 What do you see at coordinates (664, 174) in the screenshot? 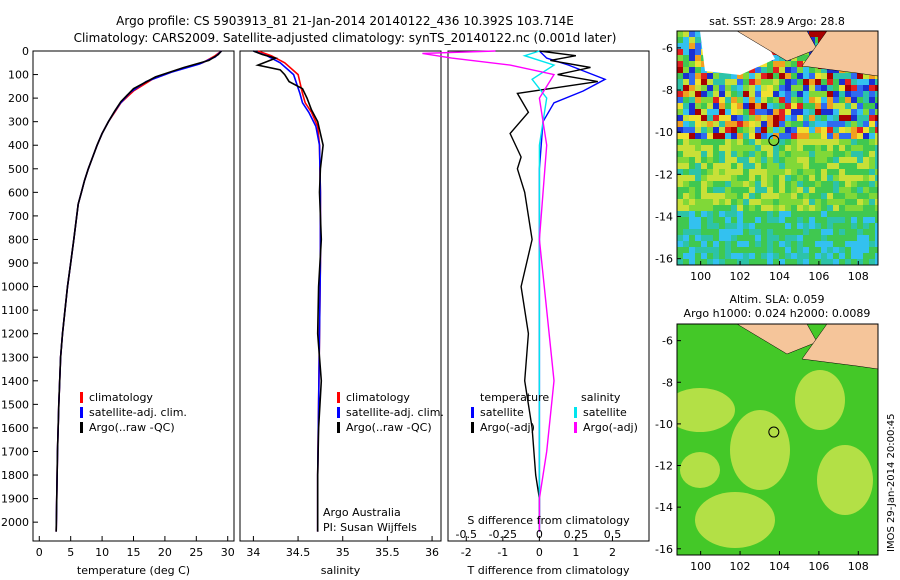
I see `sst-lat-tick-label: -12` at bounding box center [664, 174].